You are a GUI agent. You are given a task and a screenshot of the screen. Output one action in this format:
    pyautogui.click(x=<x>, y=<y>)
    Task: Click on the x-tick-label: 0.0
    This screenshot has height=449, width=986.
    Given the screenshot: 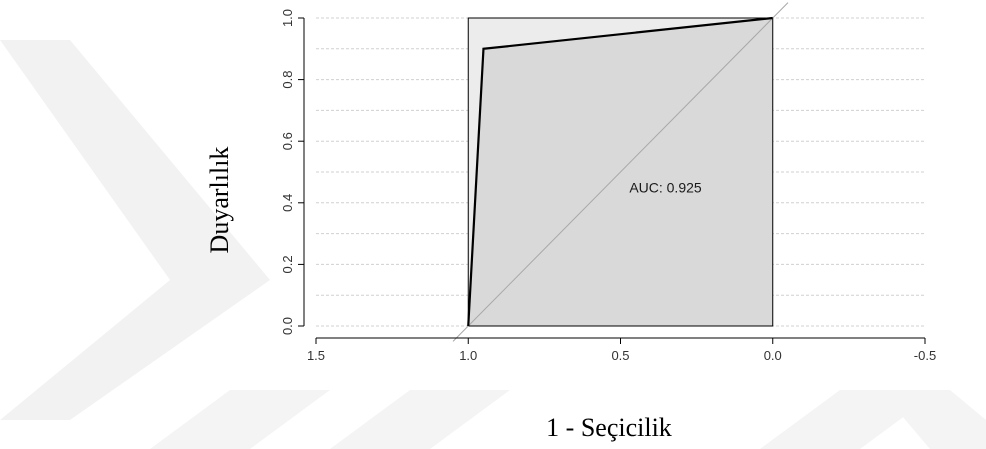 What is the action you would take?
    pyautogui.click(x=773, y=355)
    